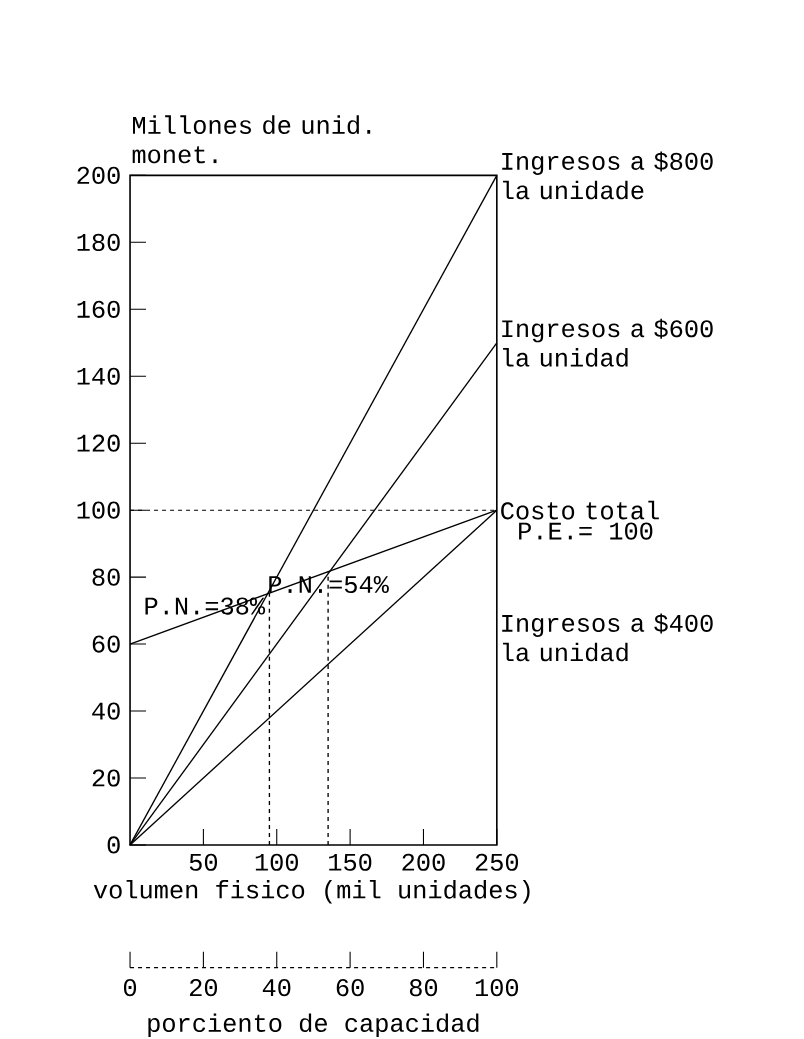  I want to click on y-tick-label: 140, so click(98, 376).